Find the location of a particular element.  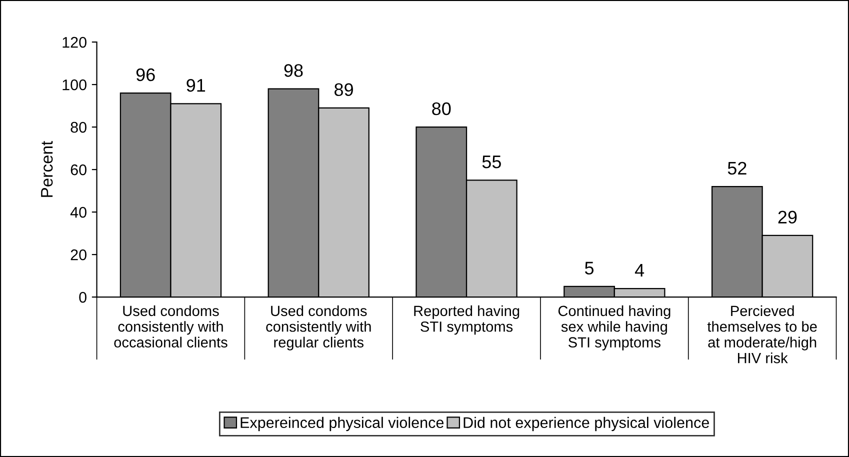

data-label: 4 is located at coordinates (639, 270).